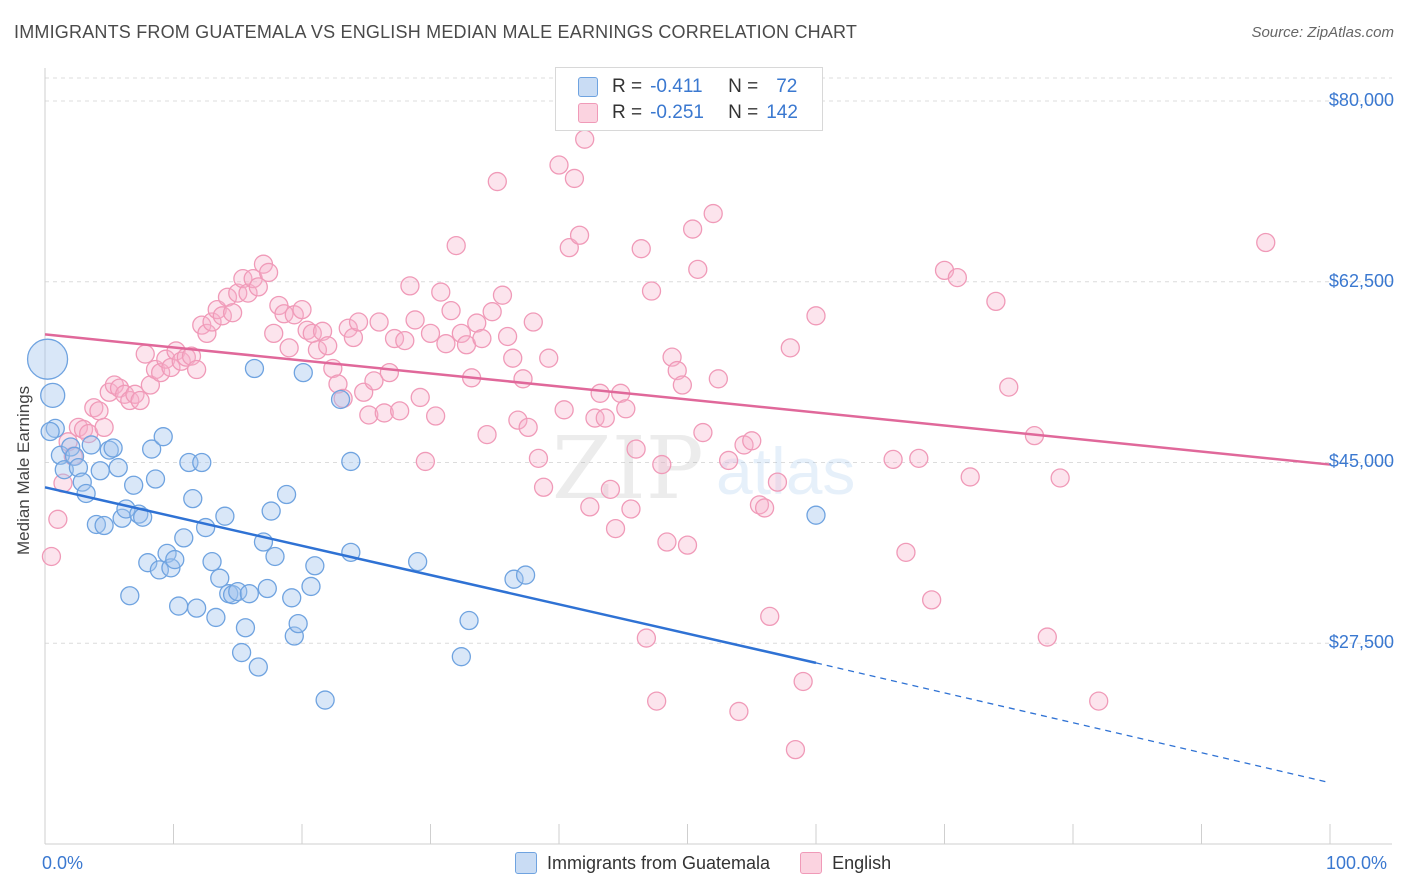 Image resolution: width=1406 pixels, height=892 pixels. What do you see at coordinates (1357, 863) in the screenshot?
I see `x-tick-label-right: 100.0%` at bounding box center [1357, 863].